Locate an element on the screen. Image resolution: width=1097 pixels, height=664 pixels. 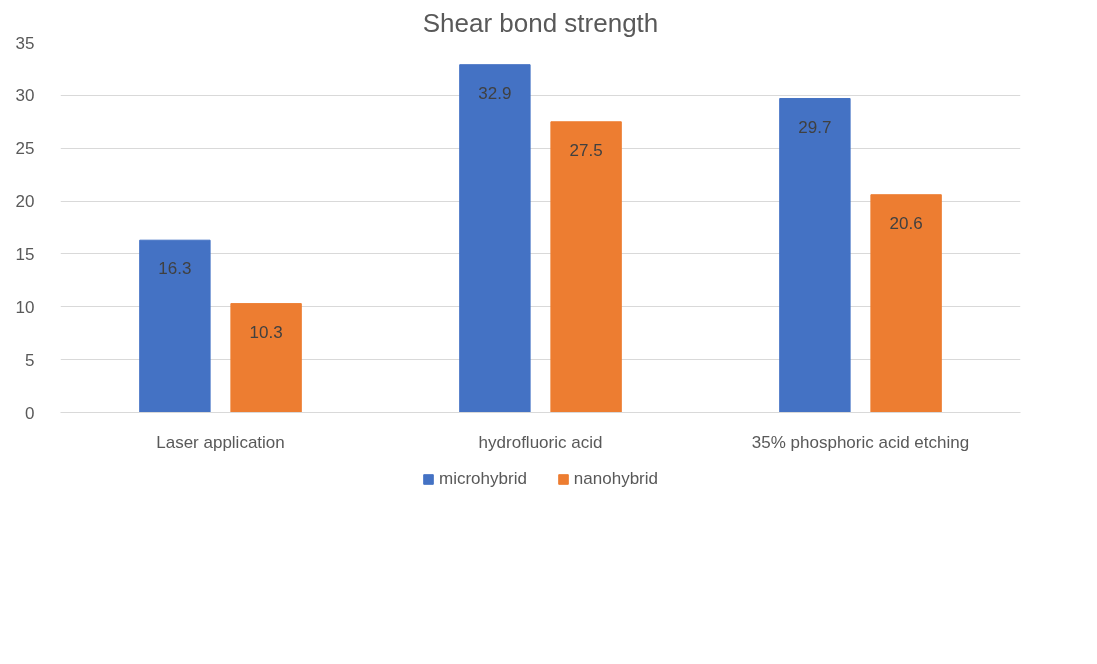
y-tick-label: 25 is located at coordinates (25, 149).